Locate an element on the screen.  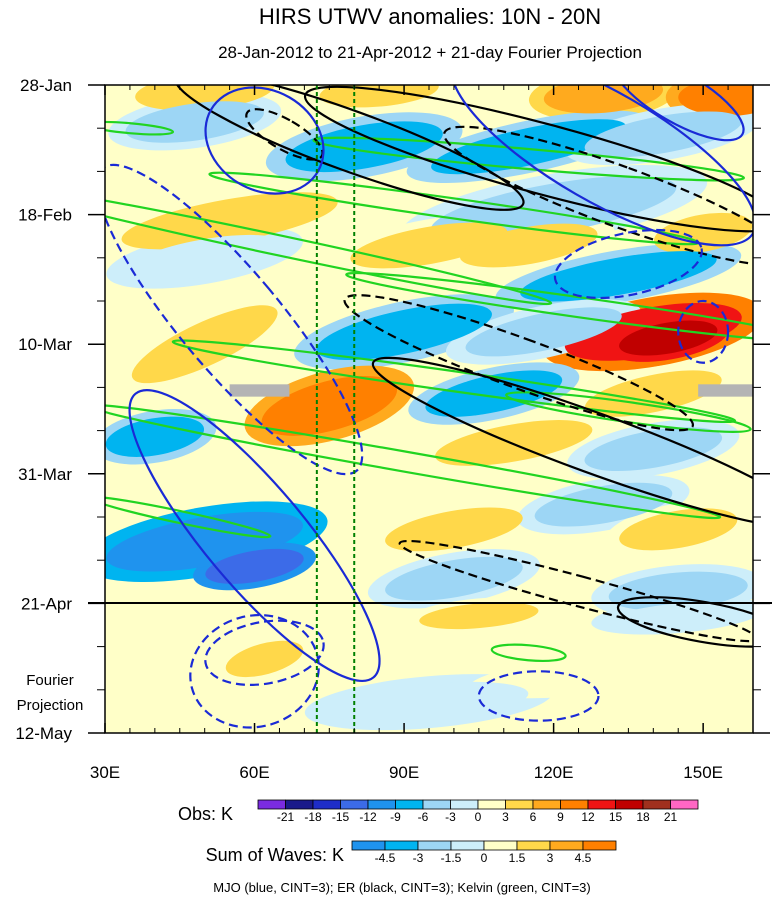
obs-colorbar-tick-label: 21 is located at coordinates (671, 817).